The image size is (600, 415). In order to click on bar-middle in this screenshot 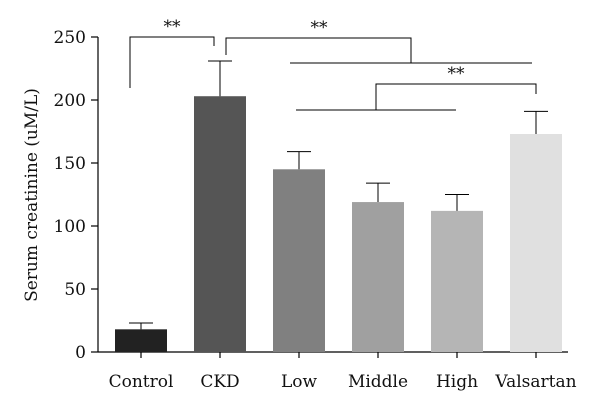, I will do `click(378, 277)`.